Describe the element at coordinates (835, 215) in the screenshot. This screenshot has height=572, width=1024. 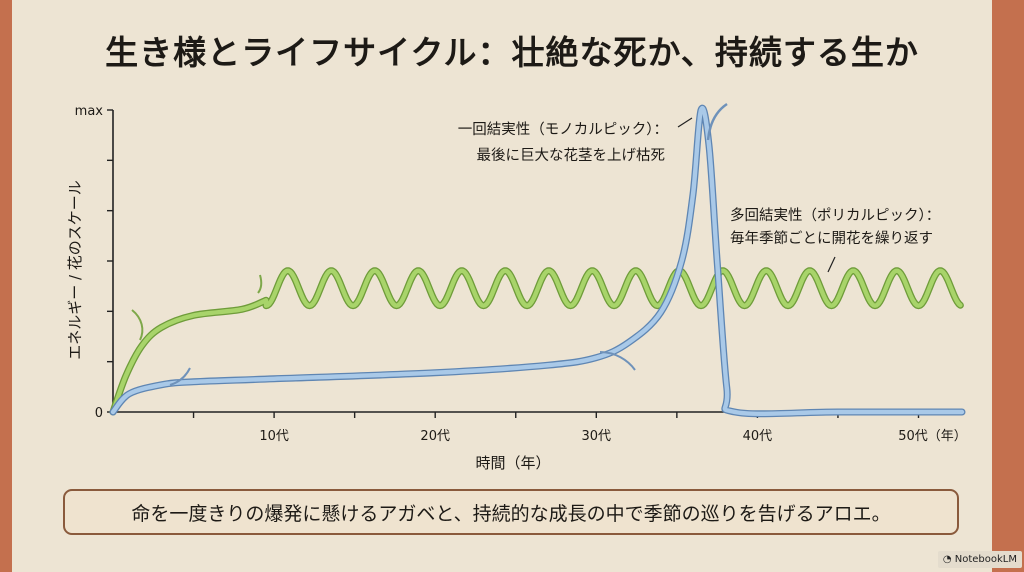
I see `annotation-polycarpic-line1: 多回結実性（ポリカルピック）：` at that location.